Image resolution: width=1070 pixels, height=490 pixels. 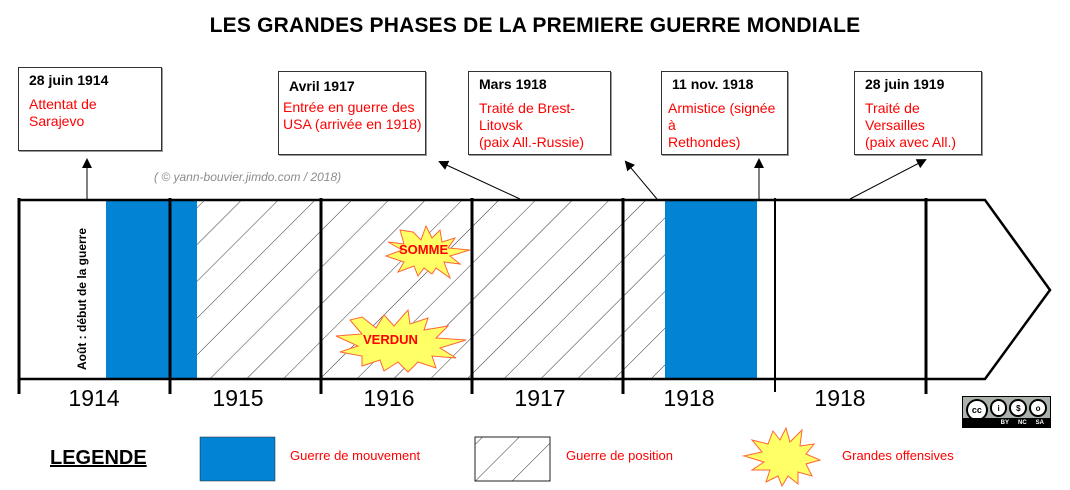 I want to click on event-desc-line2: USA (arrivée en 1918), so click(x=352, y=124).